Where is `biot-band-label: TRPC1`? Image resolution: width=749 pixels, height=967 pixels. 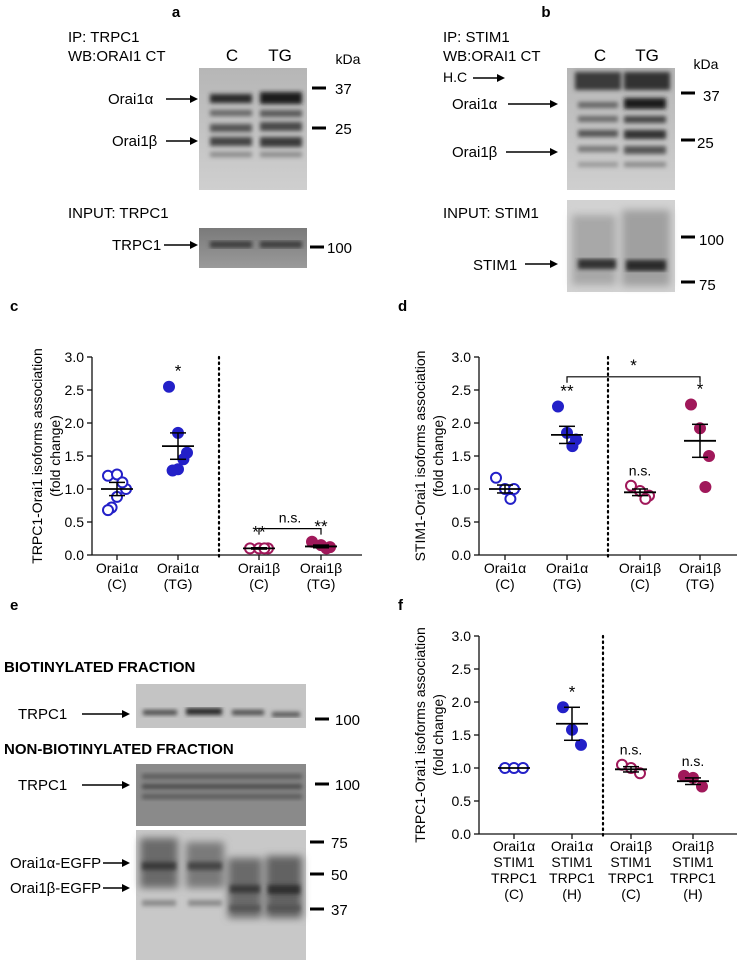
biot-band-label: TRPC1 is located at coordinates (42, 714).